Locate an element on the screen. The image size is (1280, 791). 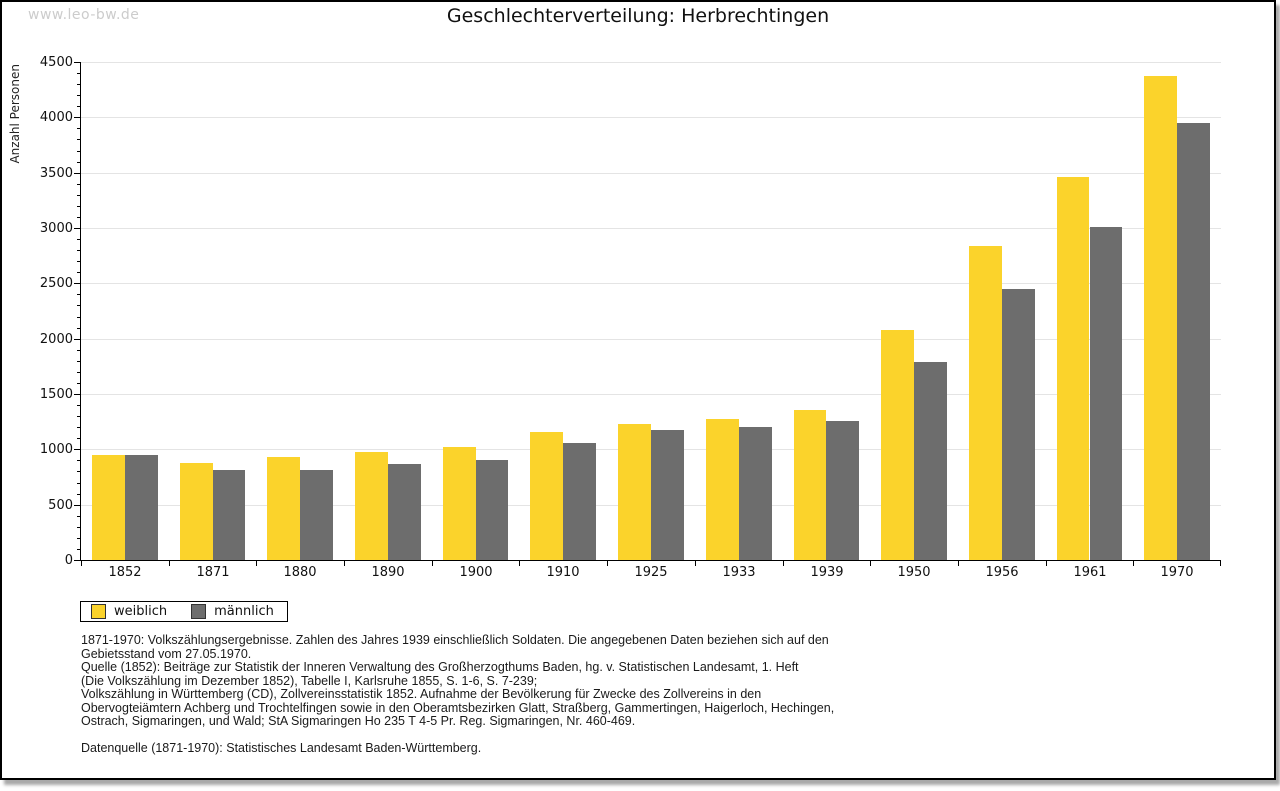
x-tick-label: 1852 is located at coordinates (125, 572).